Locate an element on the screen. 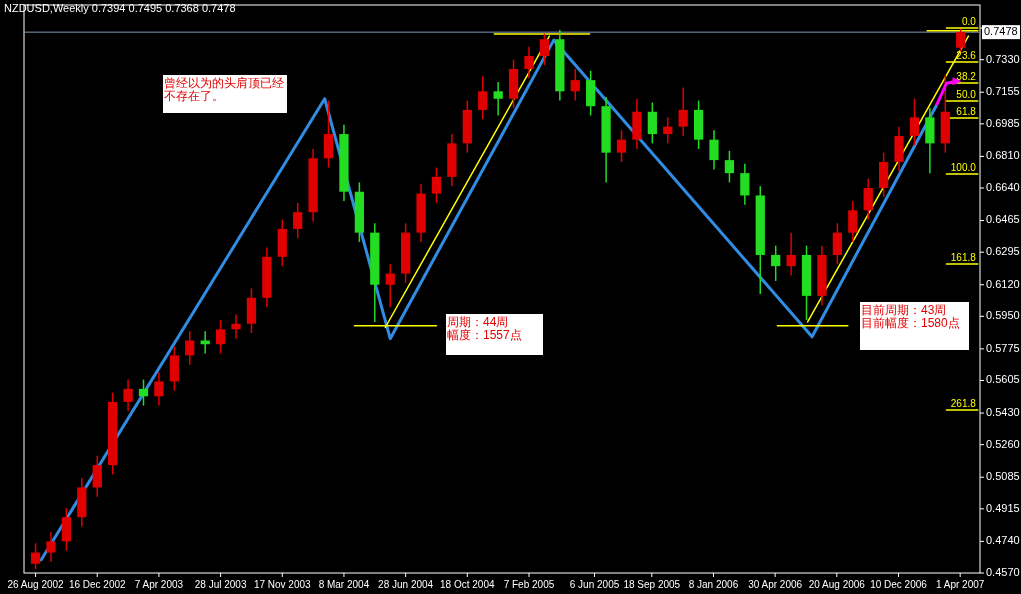  annotation: 61.8 is located at coordinates (966, 112).